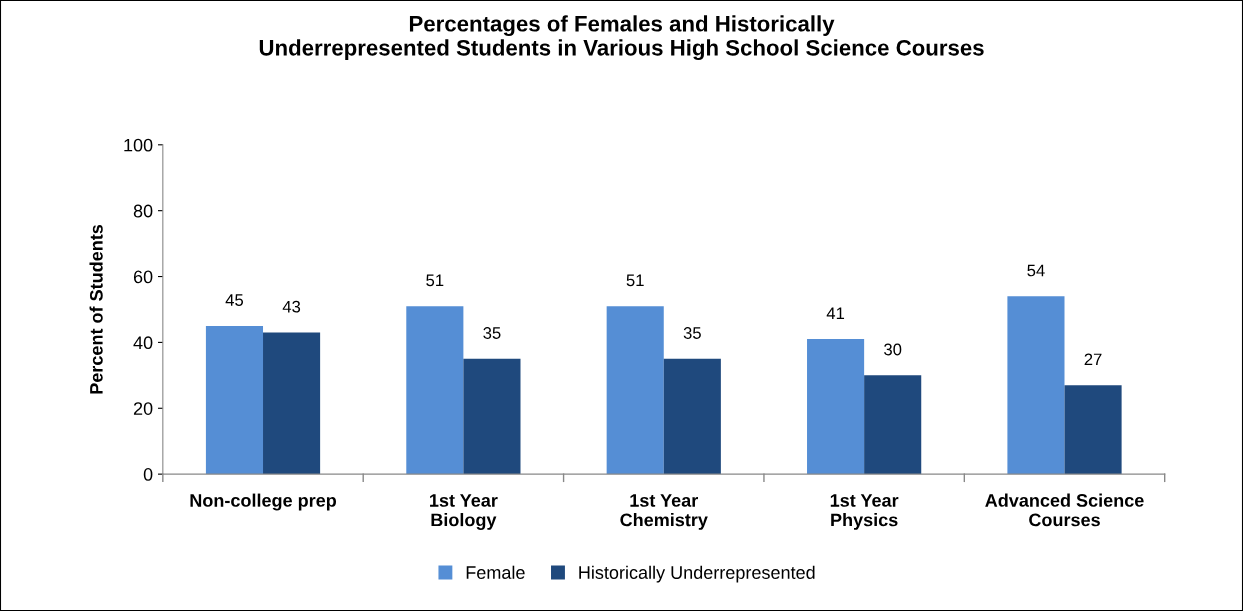 The width and height of the screenshot is (1243, 611). Describe the element at coordinates (96, 309) in the screenshot. I see `y-axis-title: Percent of Students` at that location.